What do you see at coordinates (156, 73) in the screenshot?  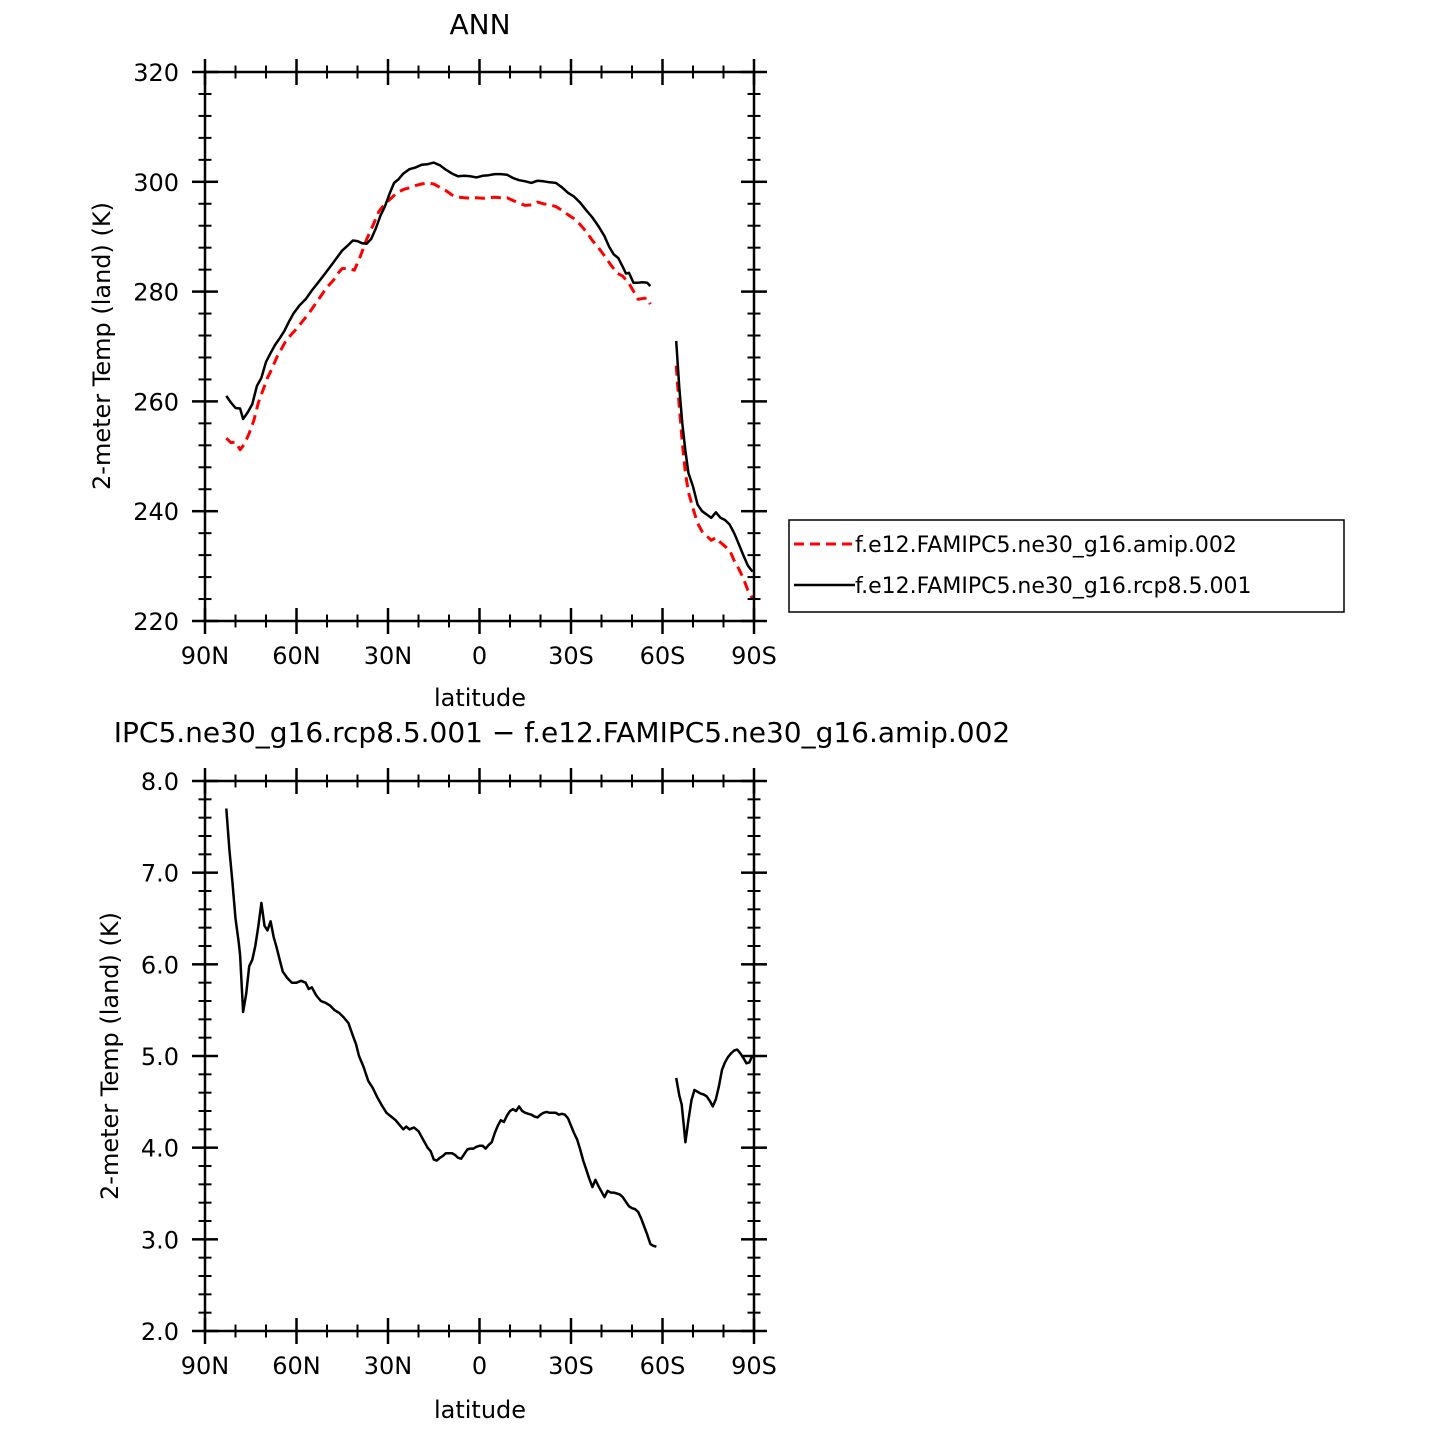 I see `top-y-tick-label: 320` at bounding box center [156, 73].